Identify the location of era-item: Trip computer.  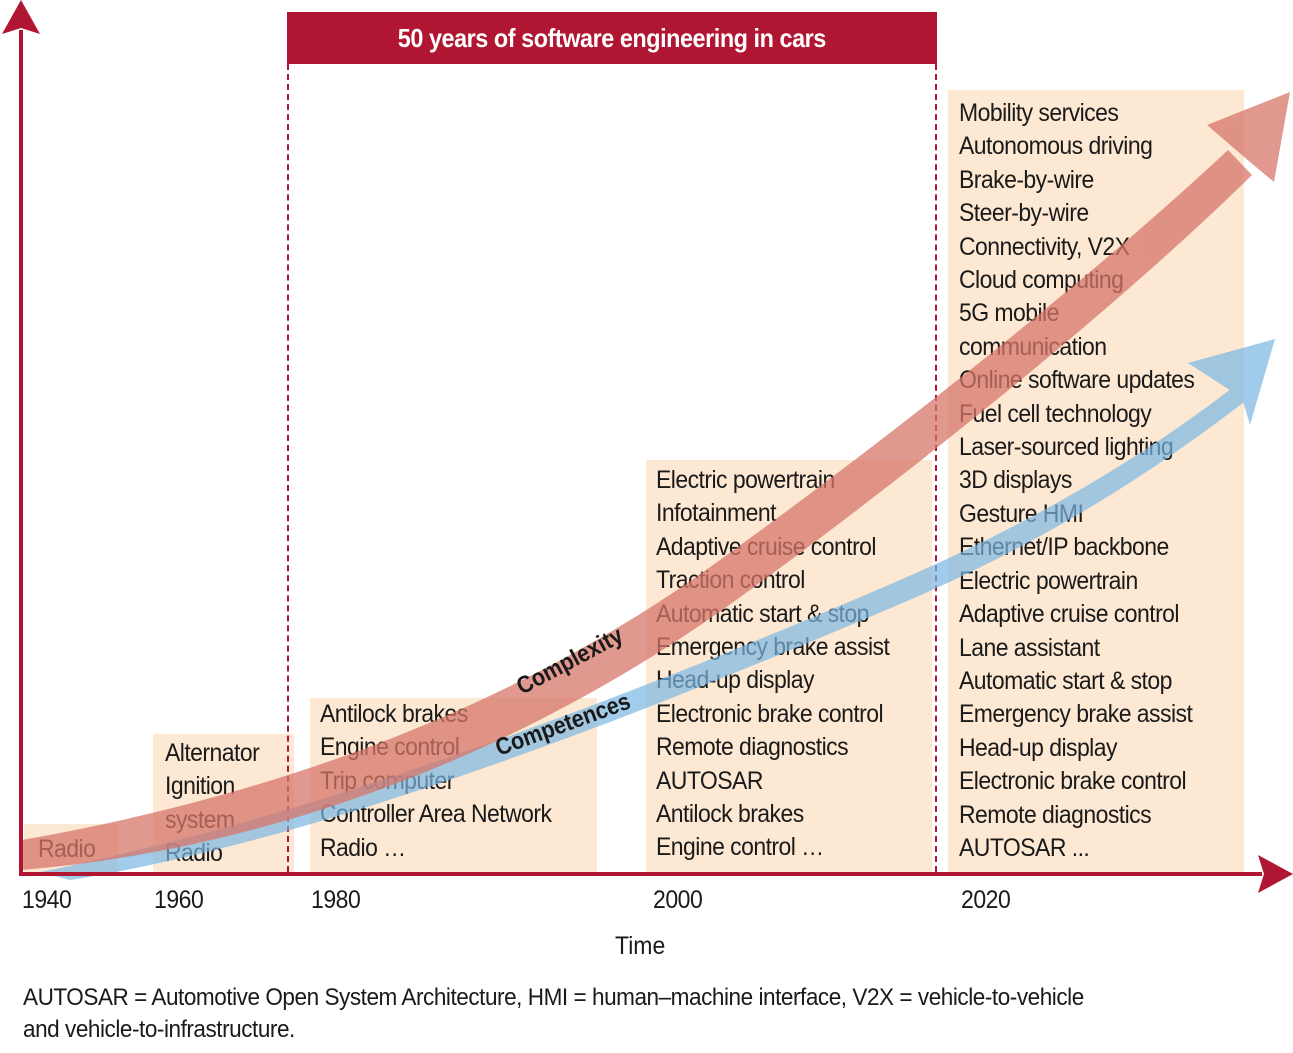
(387, 780).